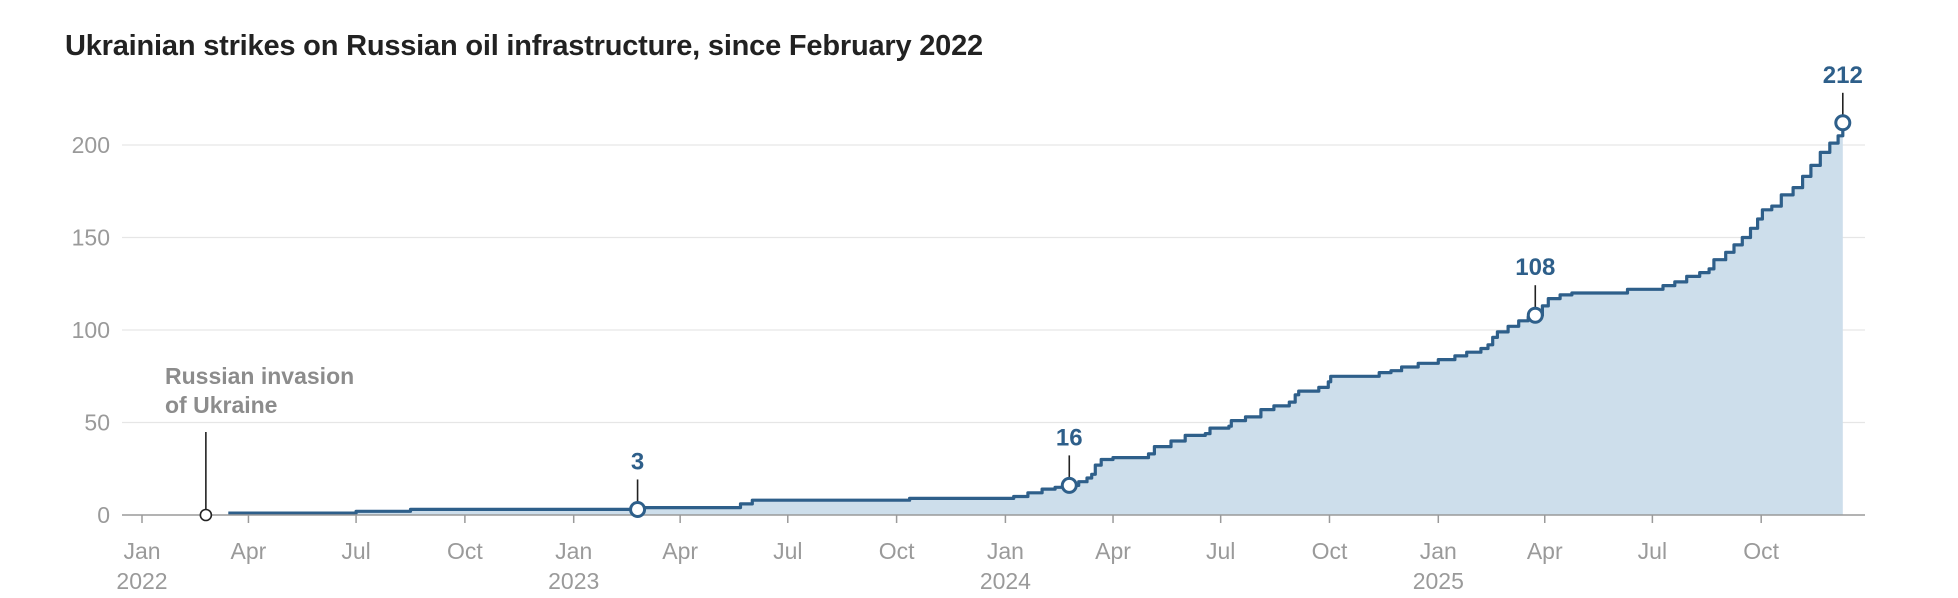 This screenshot has height=598, width=1958. What do you see at coordinates (1535, 267) in the screenshot?
I see `callout-label: 108` at bounding box center [1535, 267].